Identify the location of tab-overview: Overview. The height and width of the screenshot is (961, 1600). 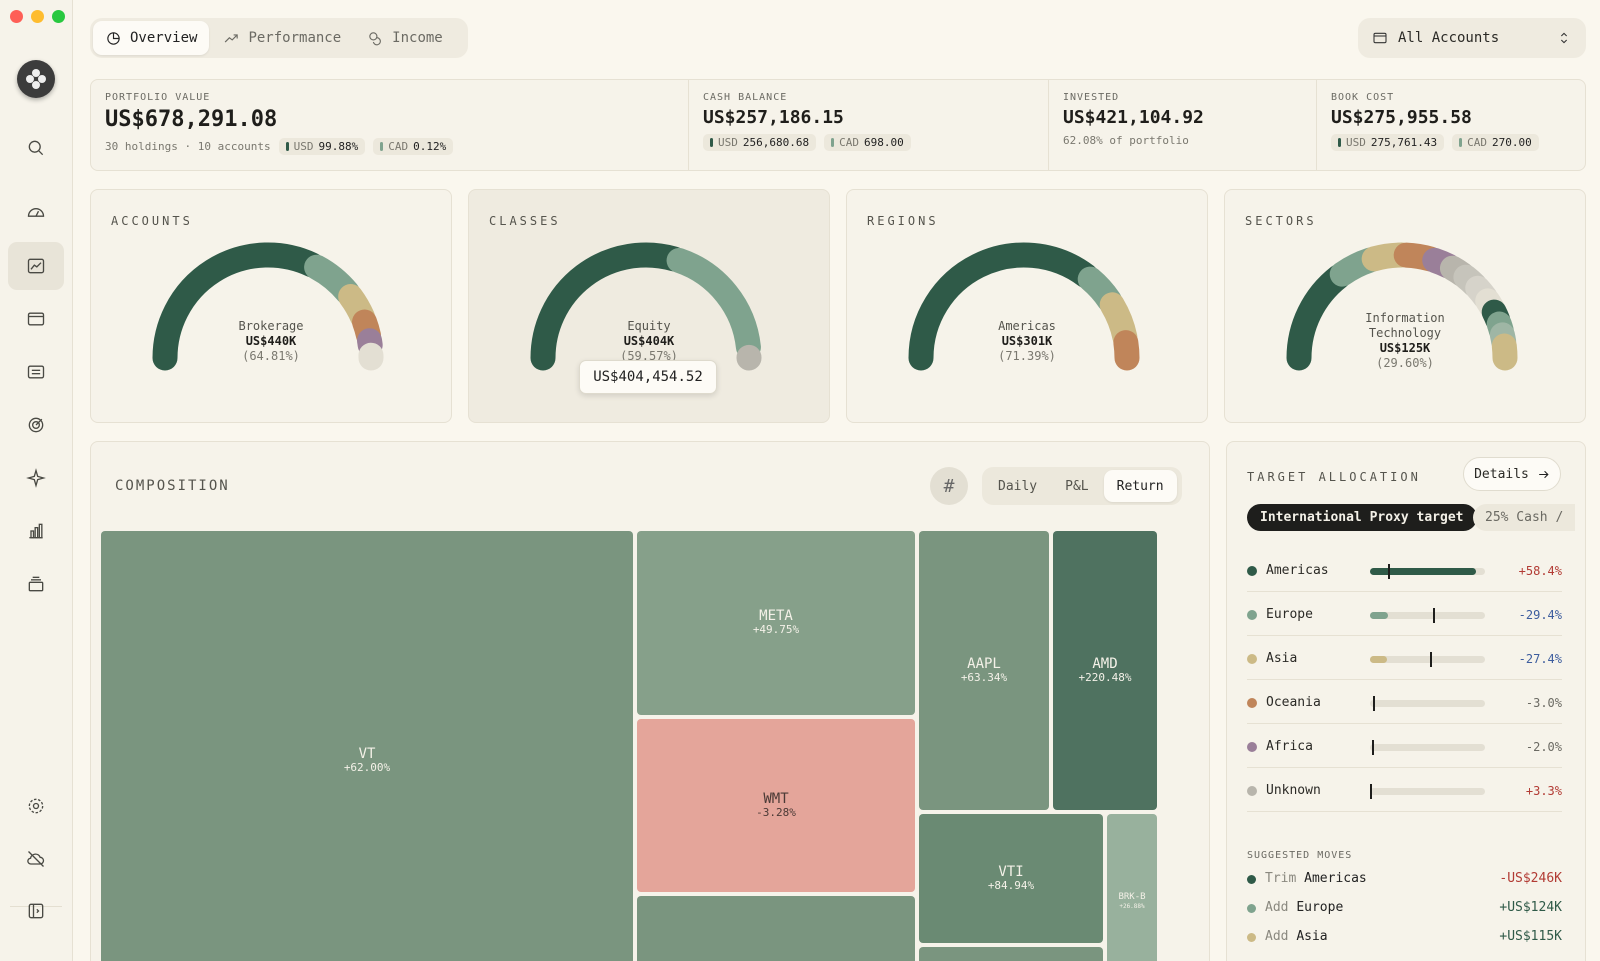
(151, 38).